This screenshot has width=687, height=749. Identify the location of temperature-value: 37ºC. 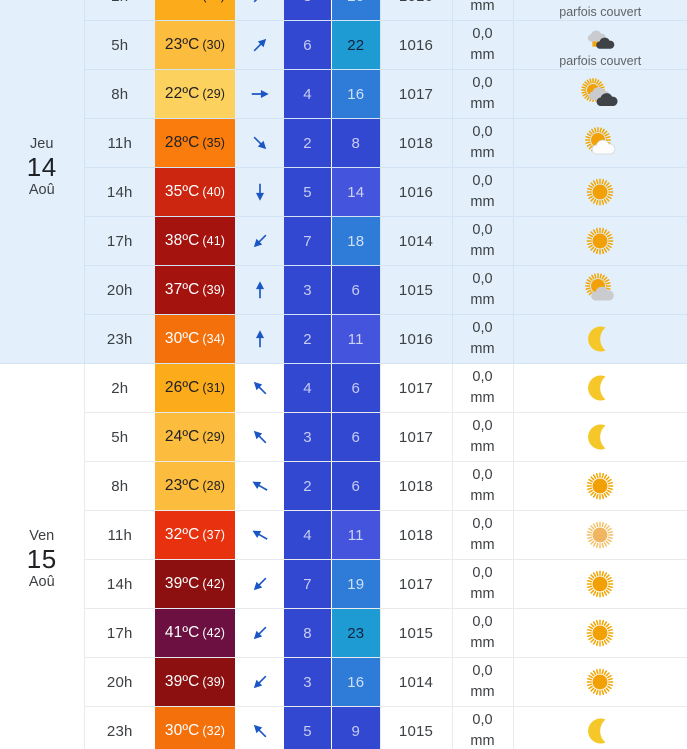
(182, 289).